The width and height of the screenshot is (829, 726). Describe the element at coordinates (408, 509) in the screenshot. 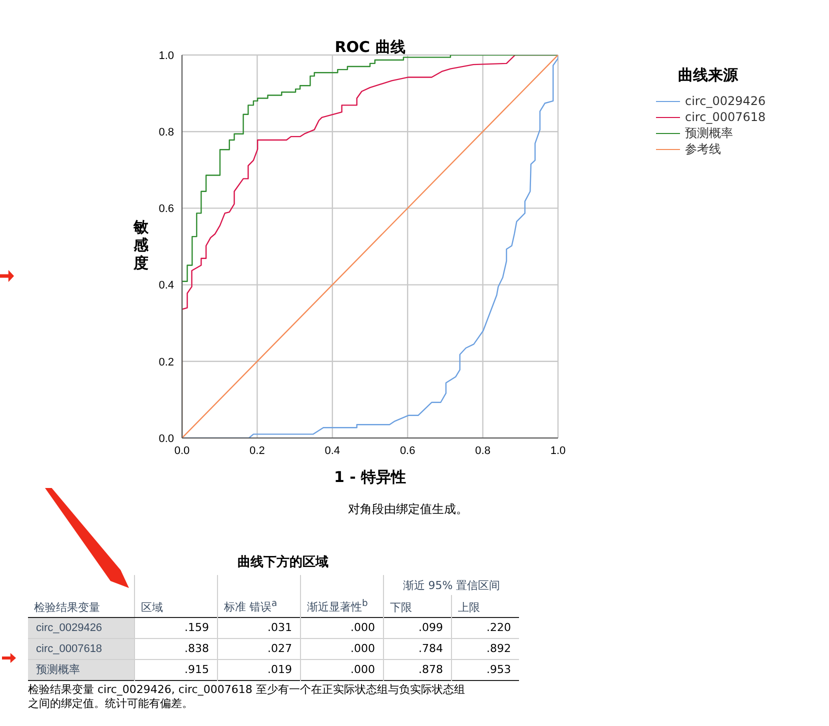

I see `text: 对角段由绑定值生成。` at that location.